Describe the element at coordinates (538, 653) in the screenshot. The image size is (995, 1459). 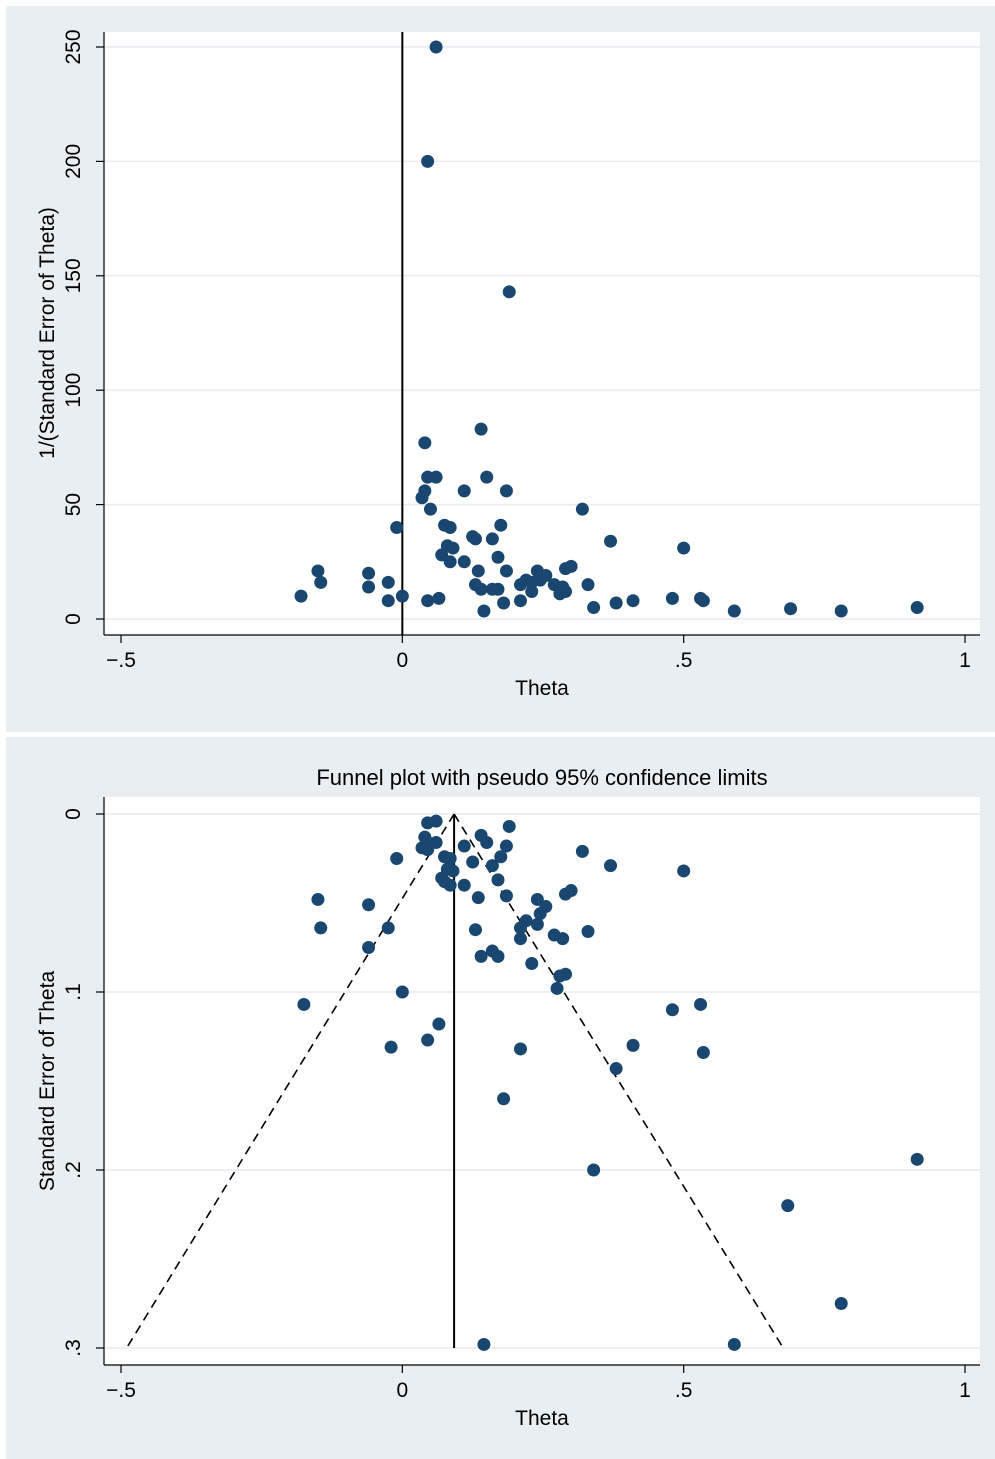
I see `top-x-ticks: −.5 0 .5 1` at that location.